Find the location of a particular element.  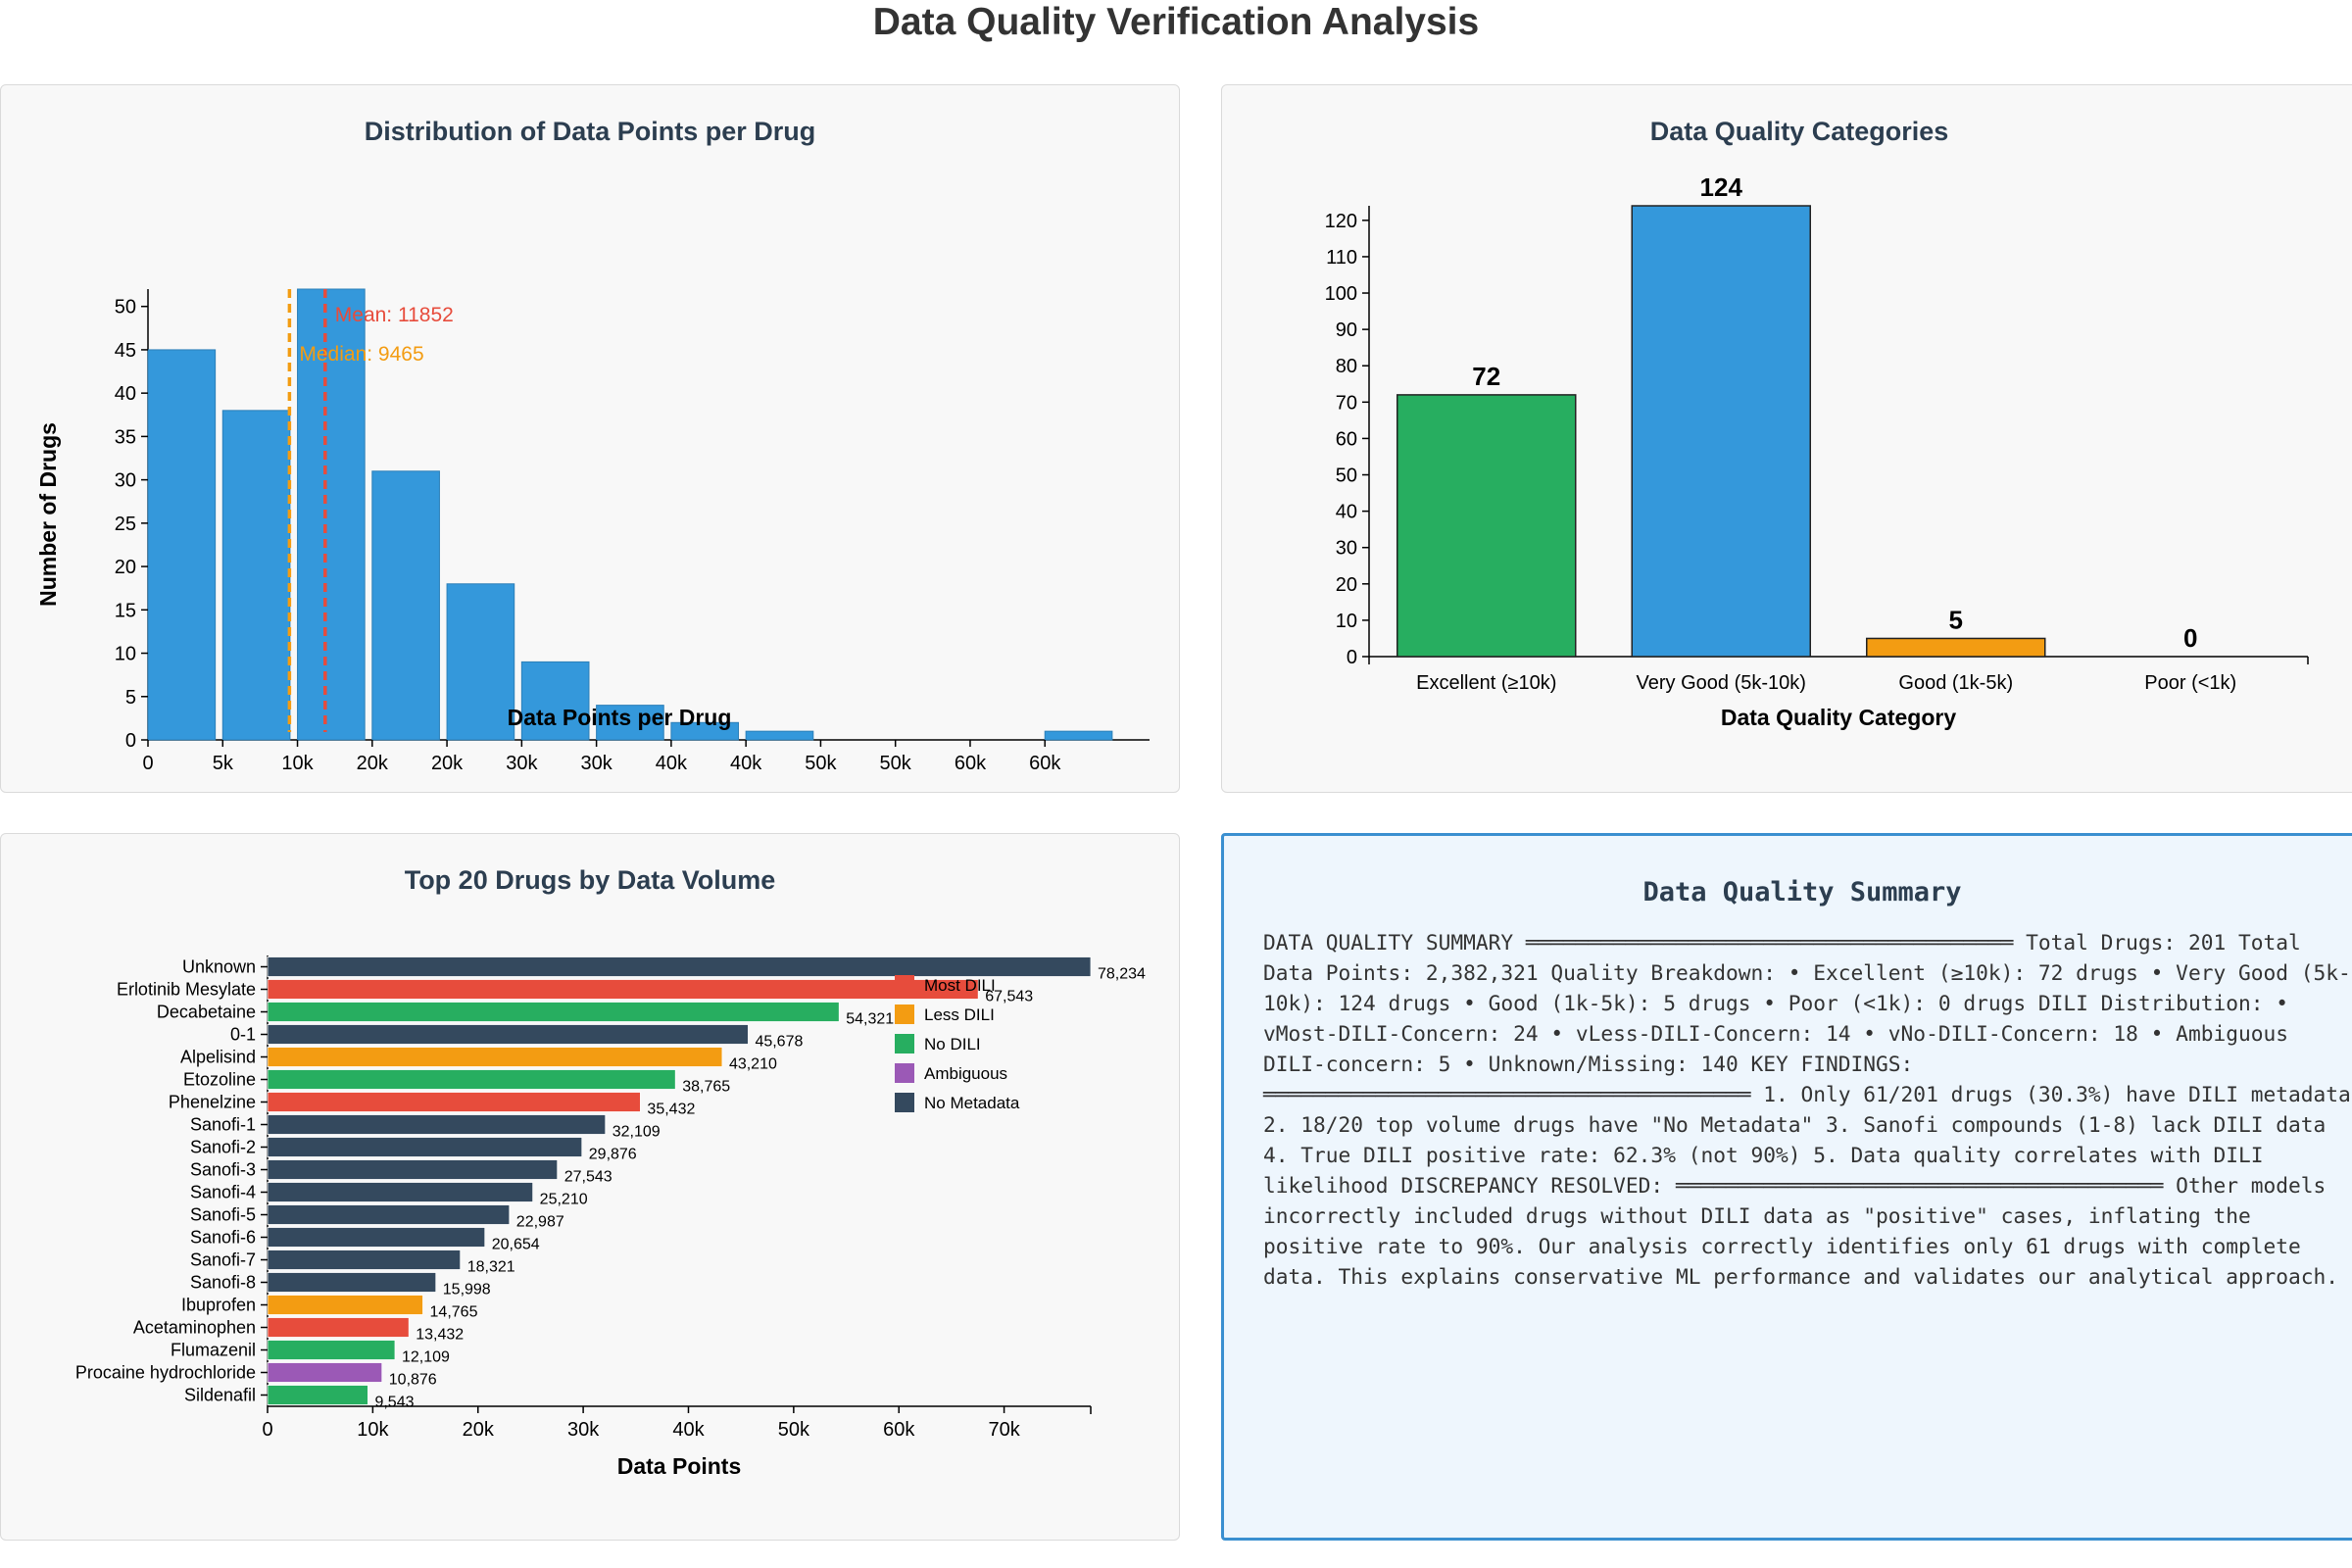

drug-value-label: 32,109 is located at coordinates (636, 1132).